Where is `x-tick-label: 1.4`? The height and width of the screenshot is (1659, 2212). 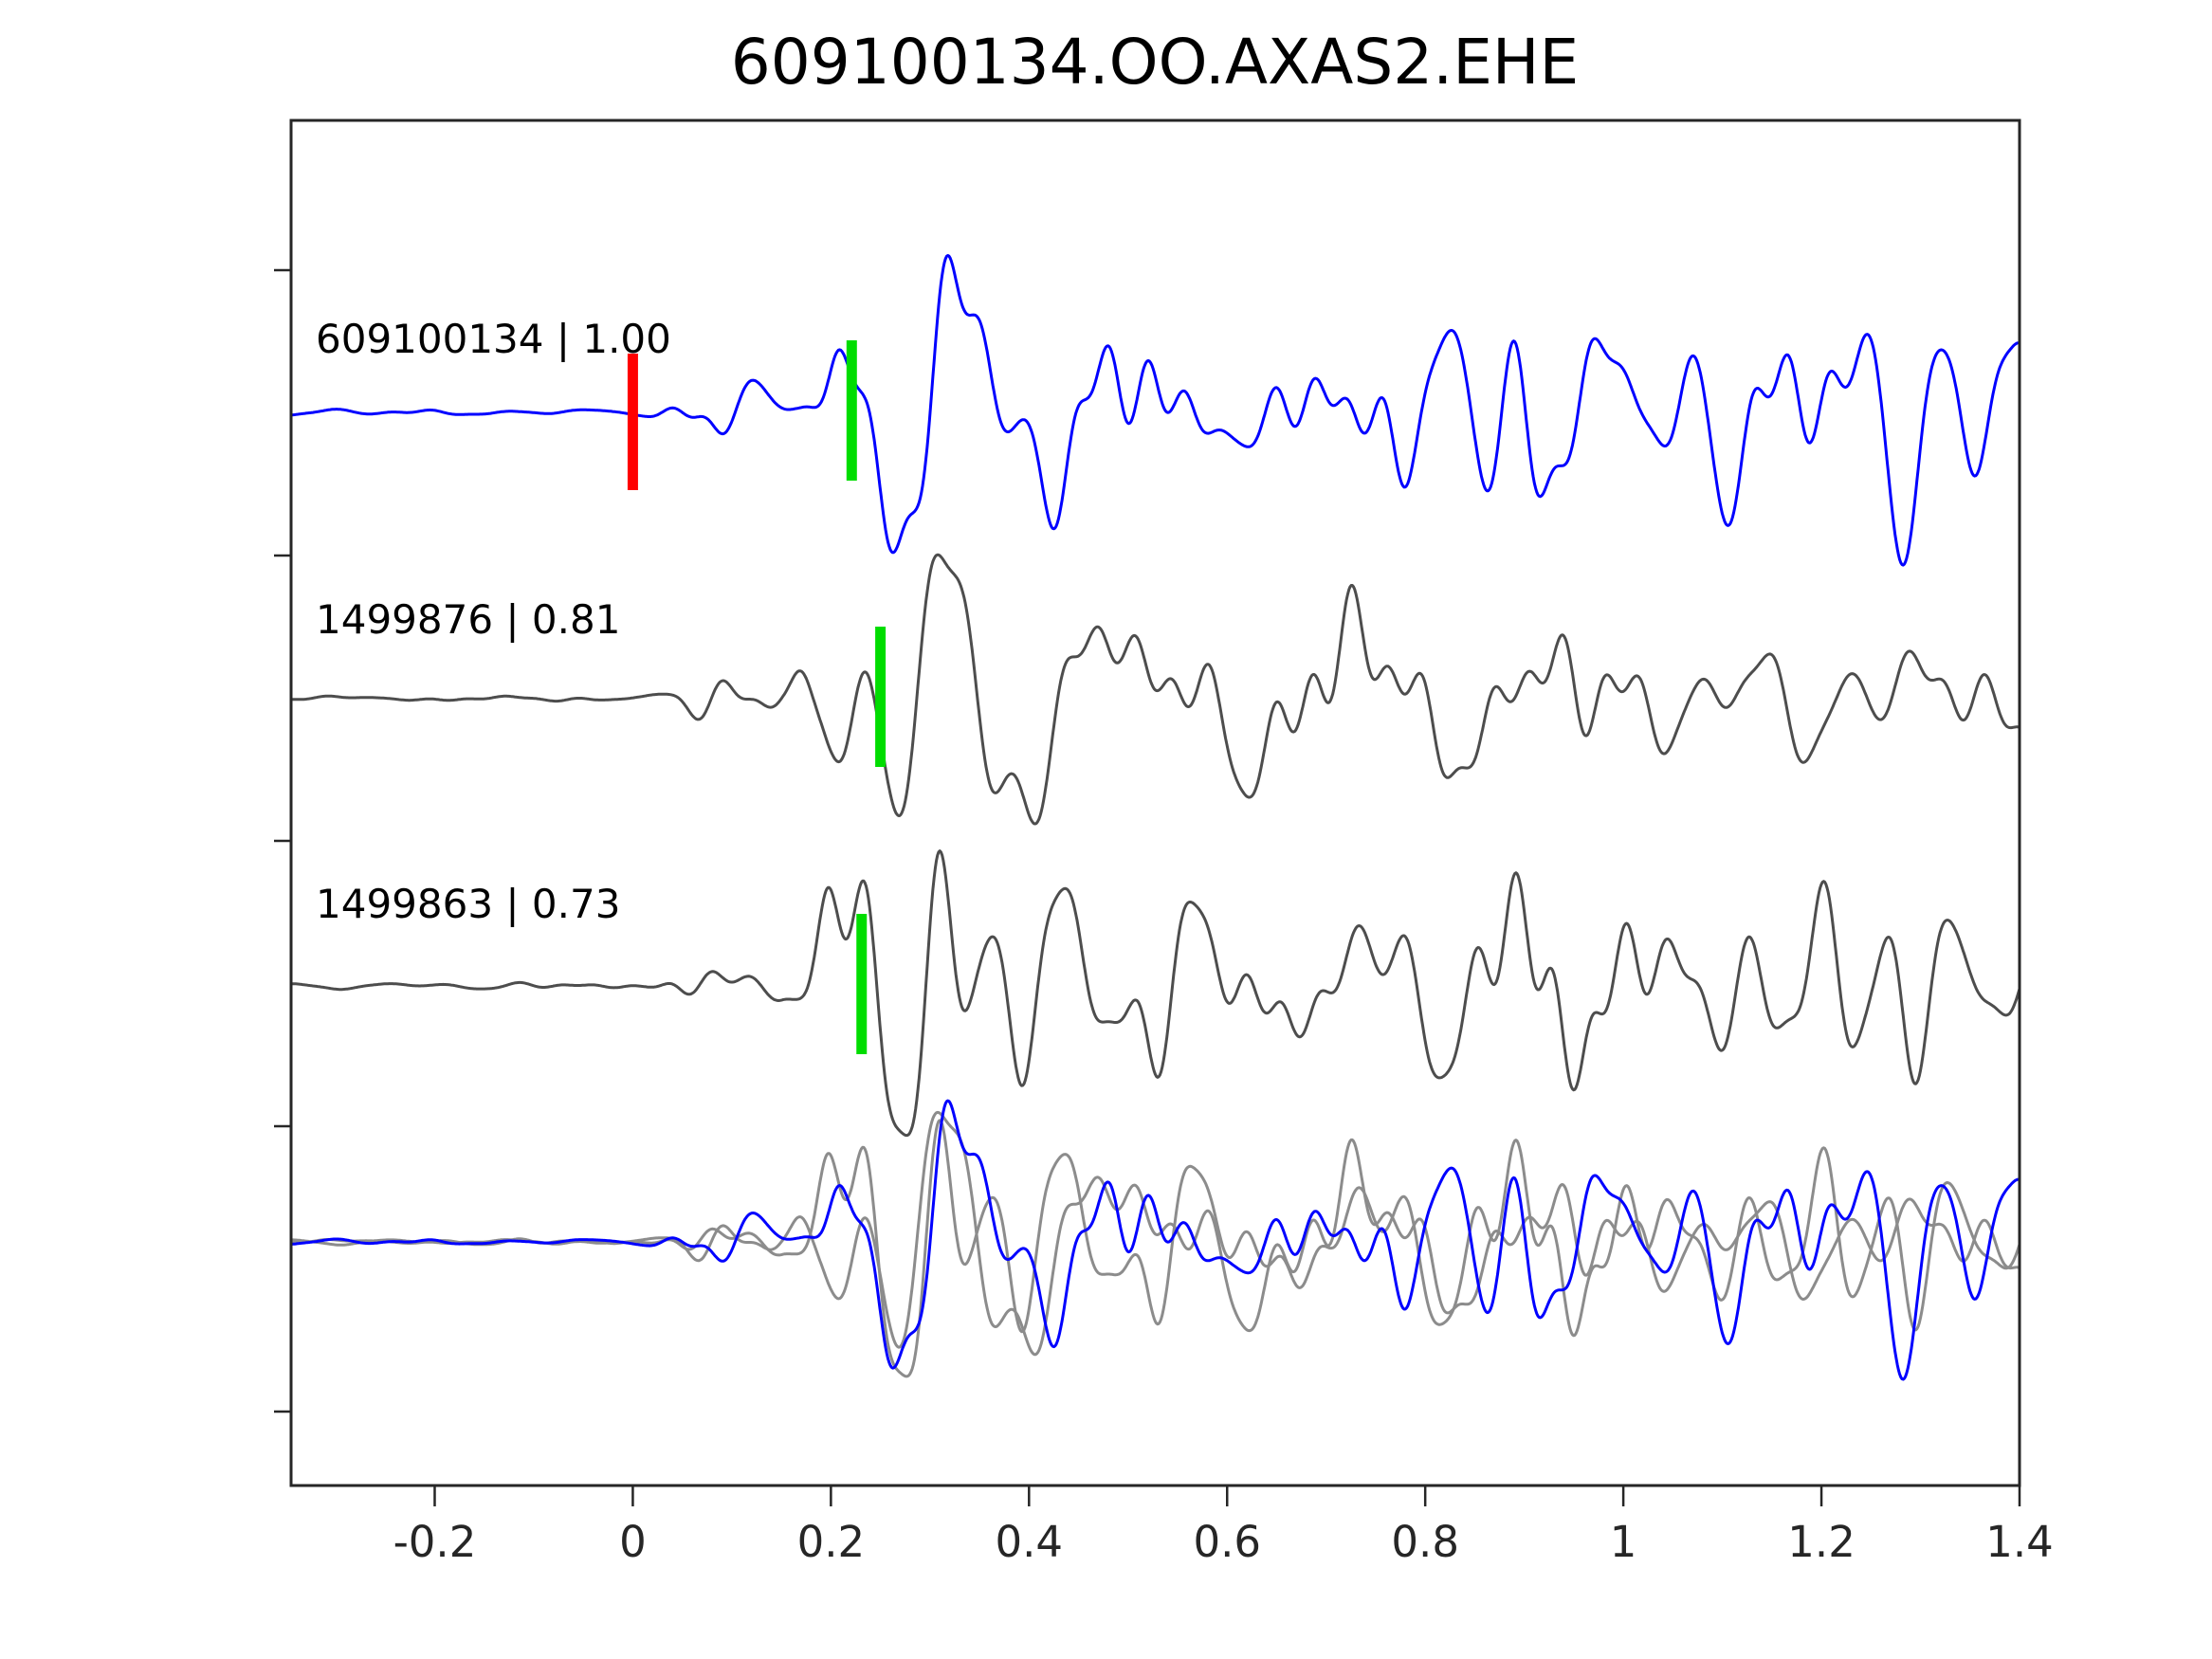 x-tick-label: 1.4 is located at coordinates (2019, 1542).